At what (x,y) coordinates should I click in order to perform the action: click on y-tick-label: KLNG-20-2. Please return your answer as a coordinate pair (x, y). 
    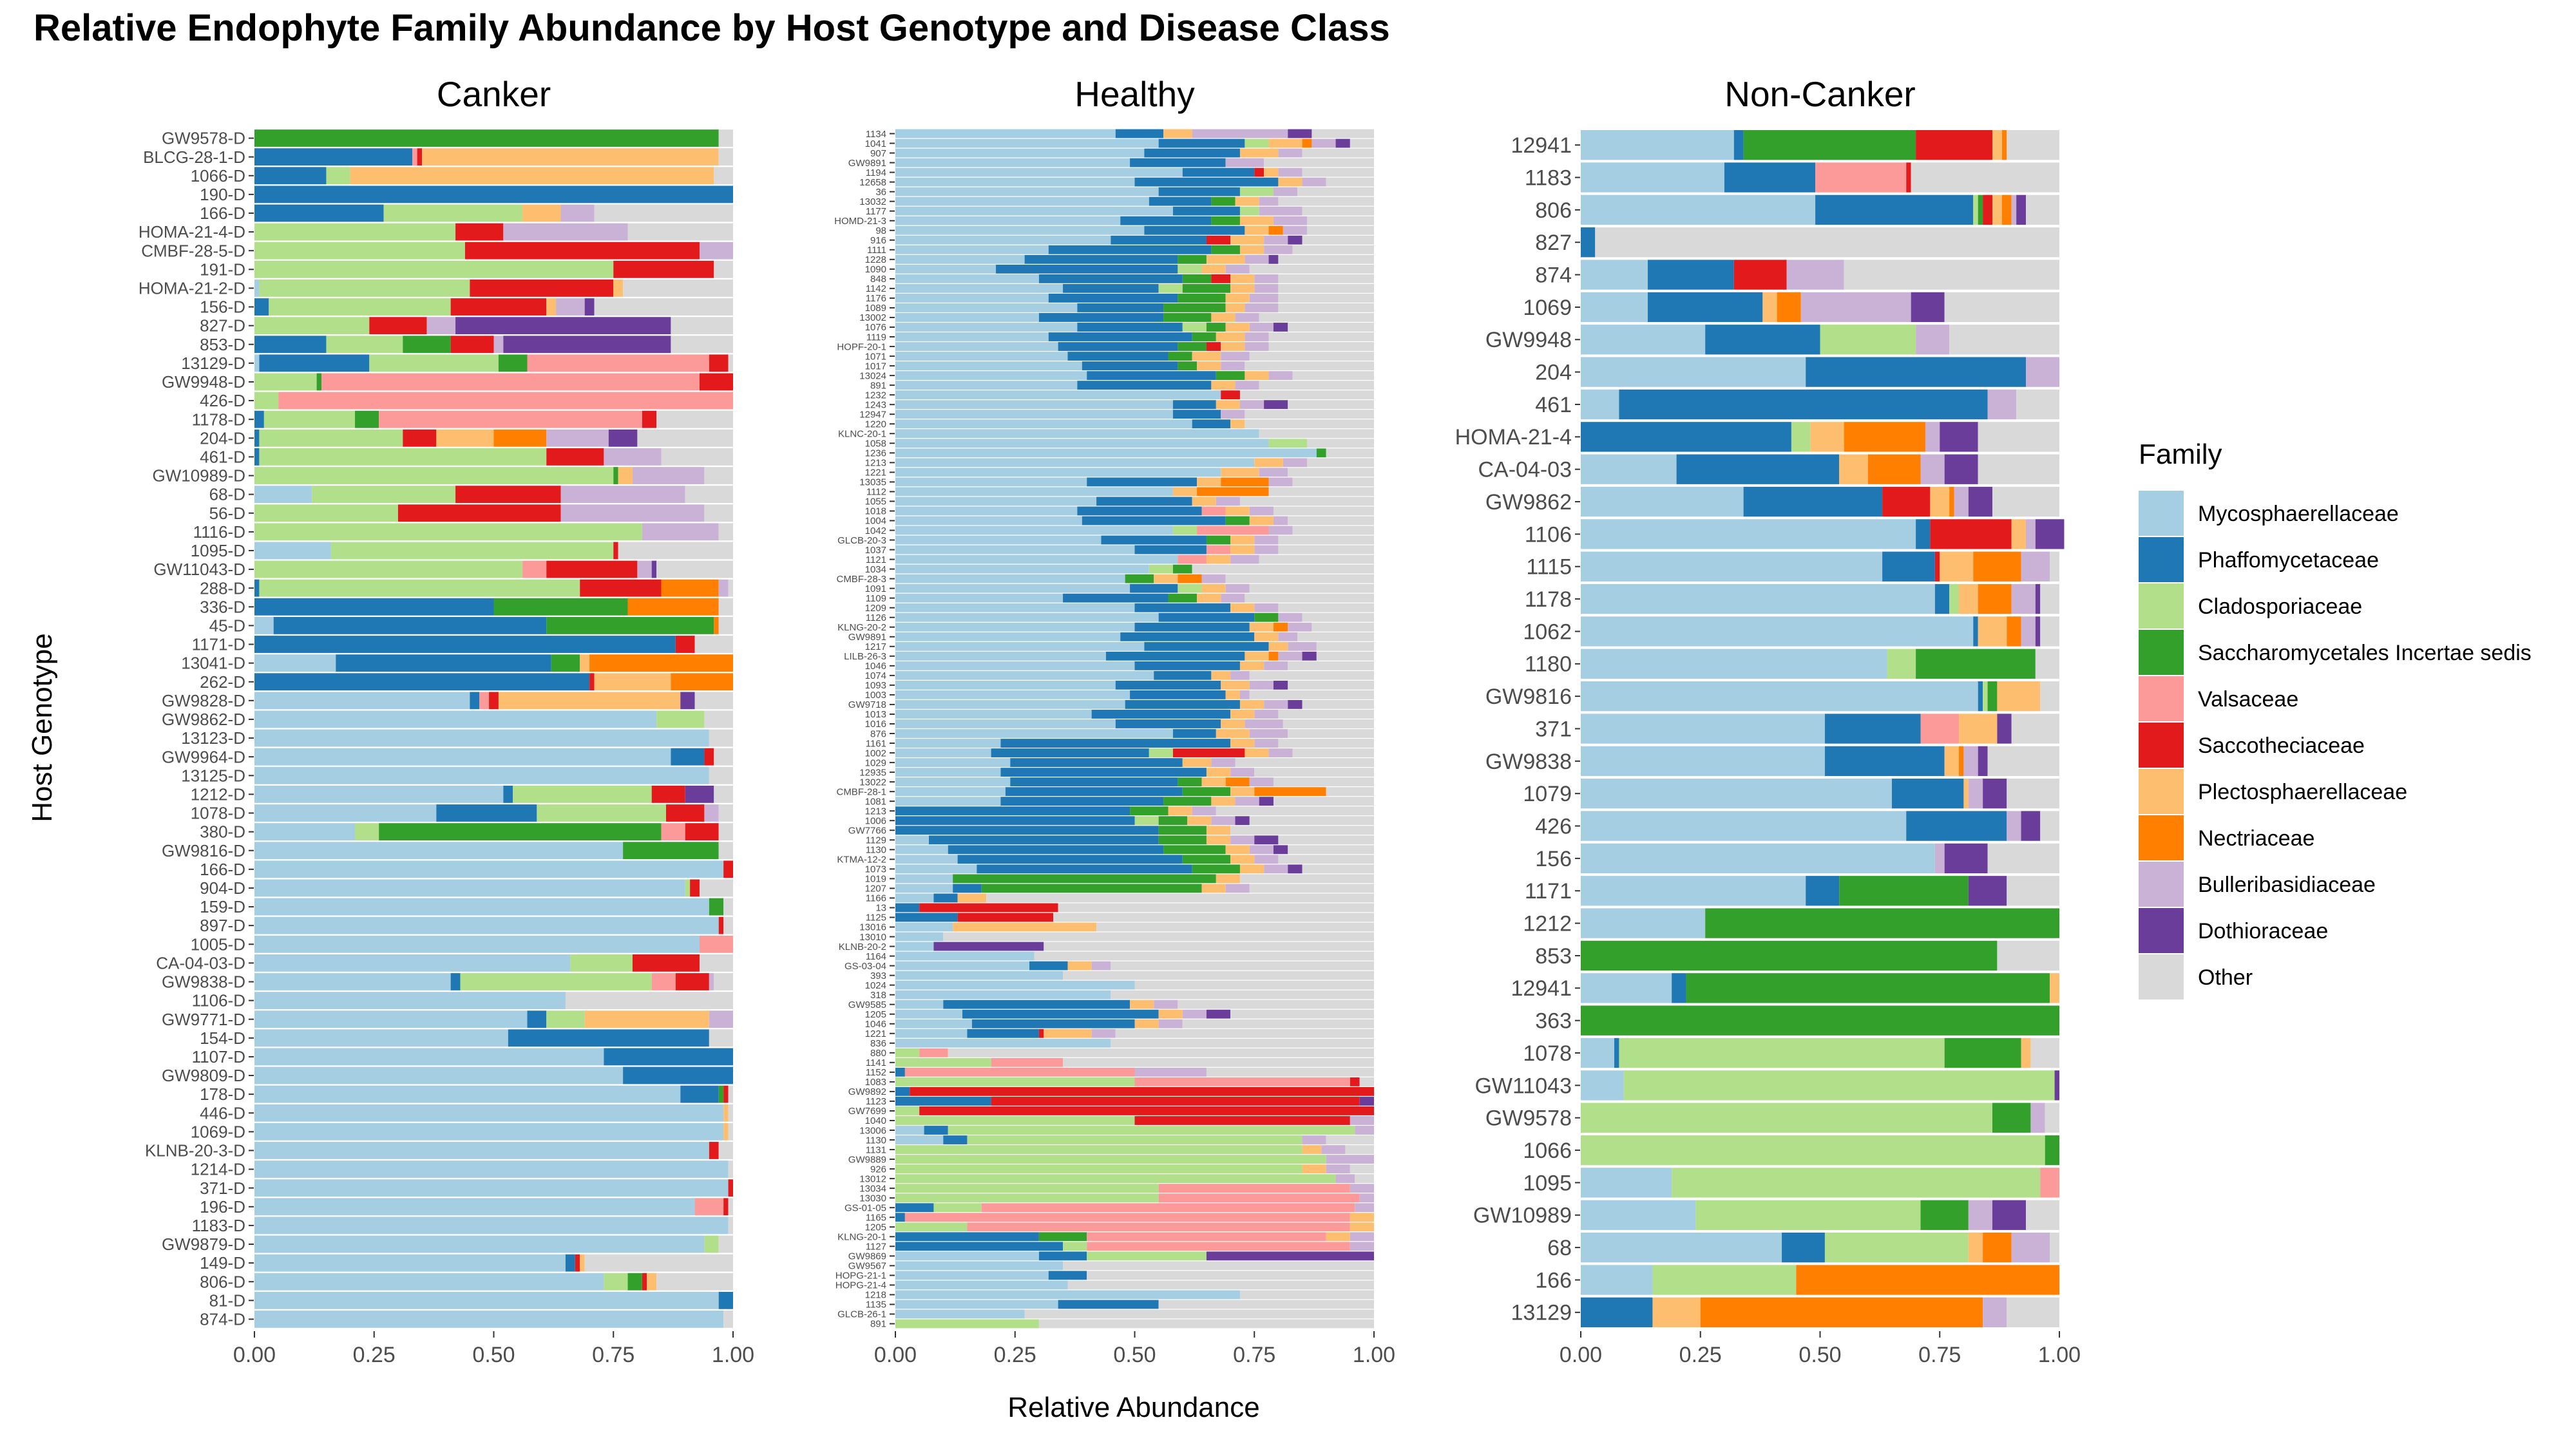
    Looking at the image, I should click on (861, 627).